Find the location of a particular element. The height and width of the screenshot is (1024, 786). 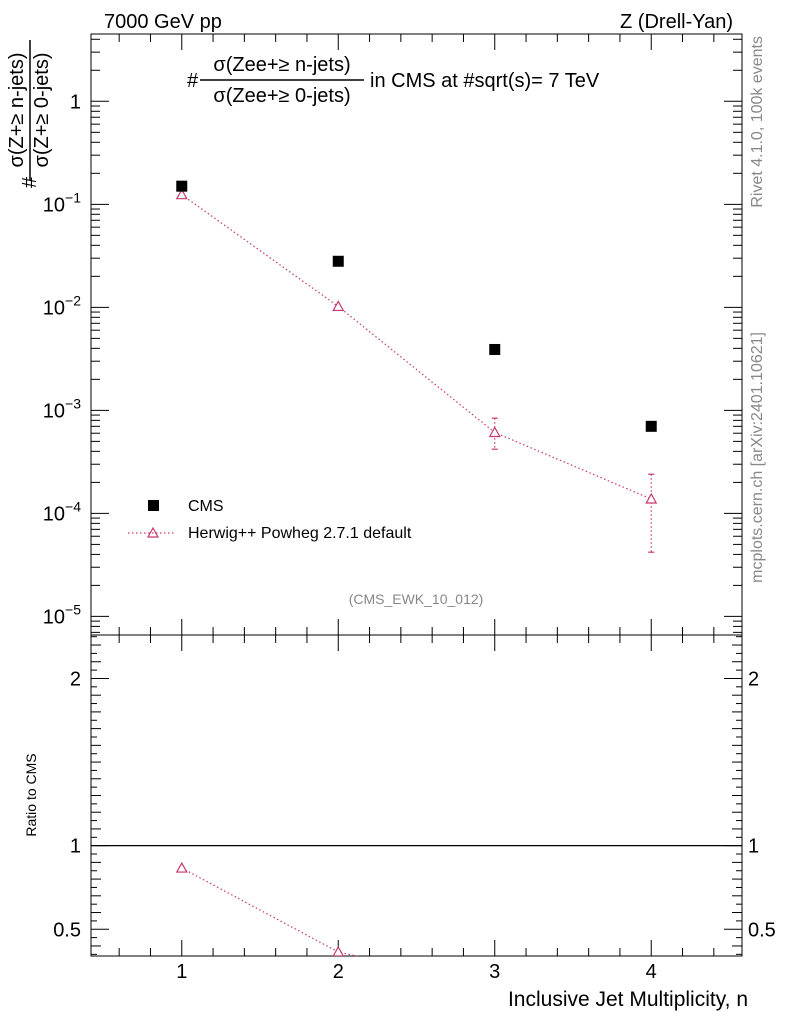

legend-mc-marker is located at coordinates (153, 532).